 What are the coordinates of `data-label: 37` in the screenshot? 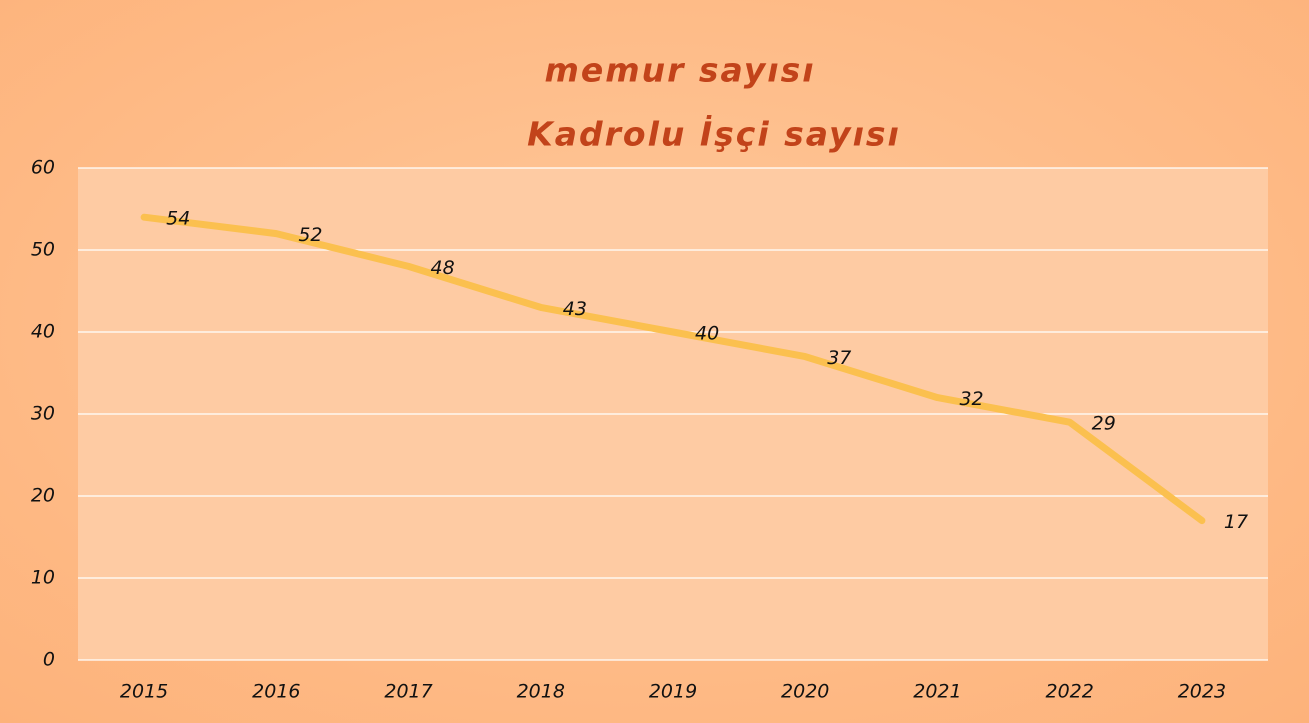 It's located at (839, 358).